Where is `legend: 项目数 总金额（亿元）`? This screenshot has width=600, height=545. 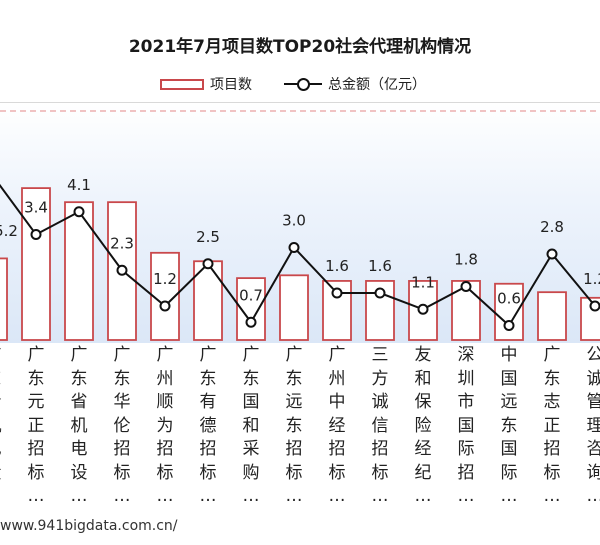
legend: 项目数 总金额（亿元） is located at coordinates (300, 84).